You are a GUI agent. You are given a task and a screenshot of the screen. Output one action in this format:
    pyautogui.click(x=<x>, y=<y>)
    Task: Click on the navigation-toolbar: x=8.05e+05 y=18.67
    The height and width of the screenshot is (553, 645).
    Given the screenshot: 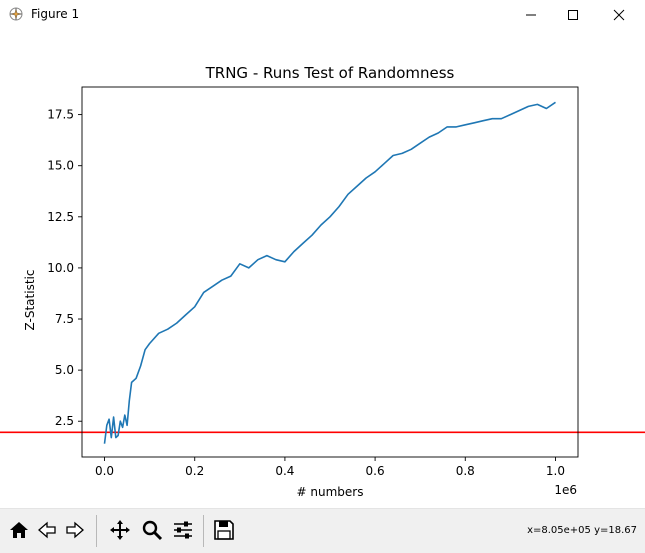 What is the action you would take?
    pyautogui.click(x=322, y=530)
    